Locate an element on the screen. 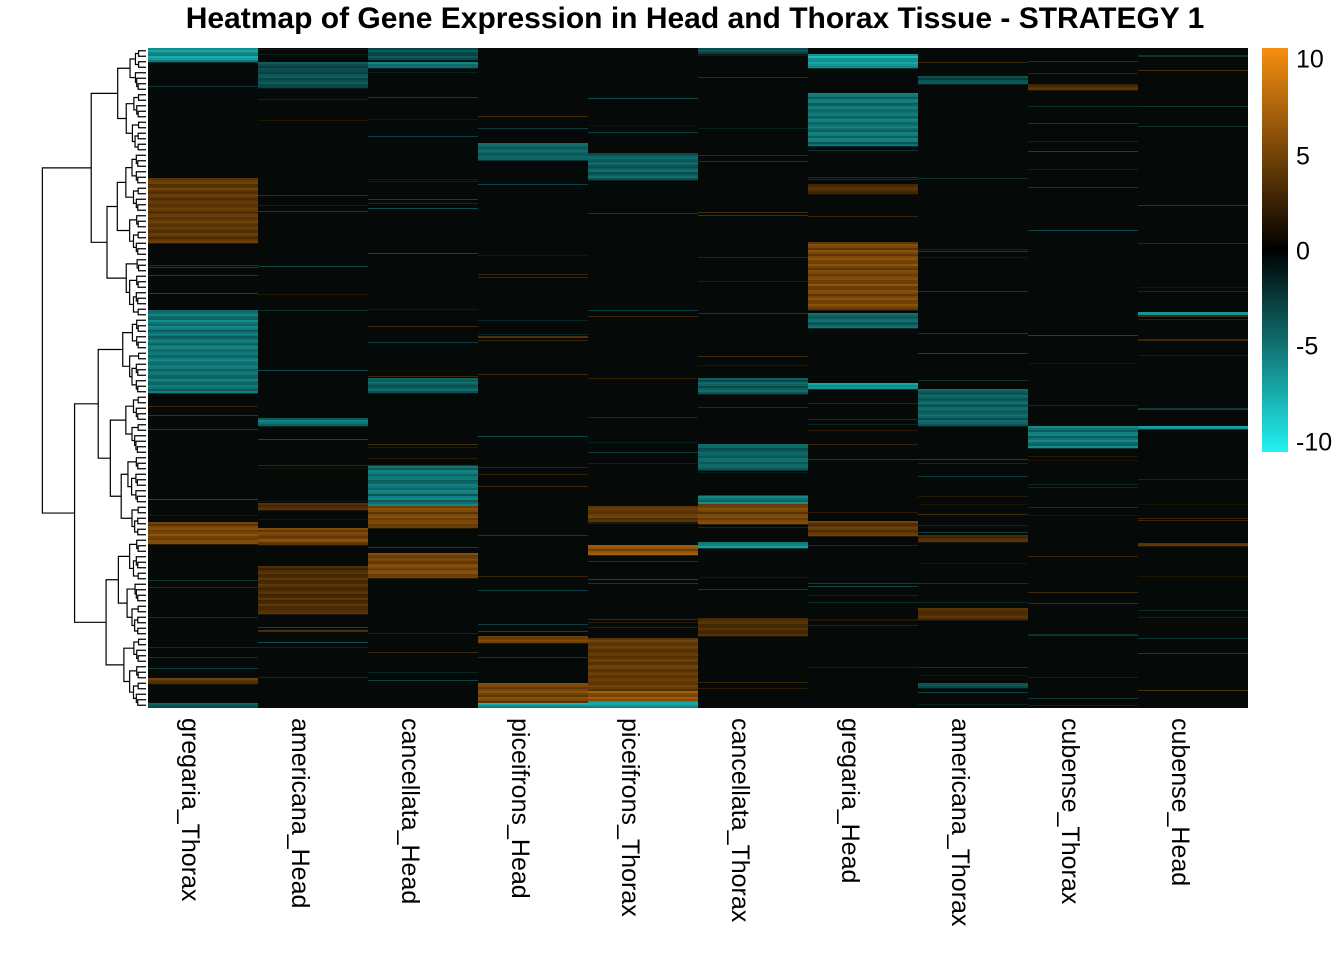 The image size is (1344, 960). heatmap-cell-cubense_Thorax is located at coordinates (1083, 431).